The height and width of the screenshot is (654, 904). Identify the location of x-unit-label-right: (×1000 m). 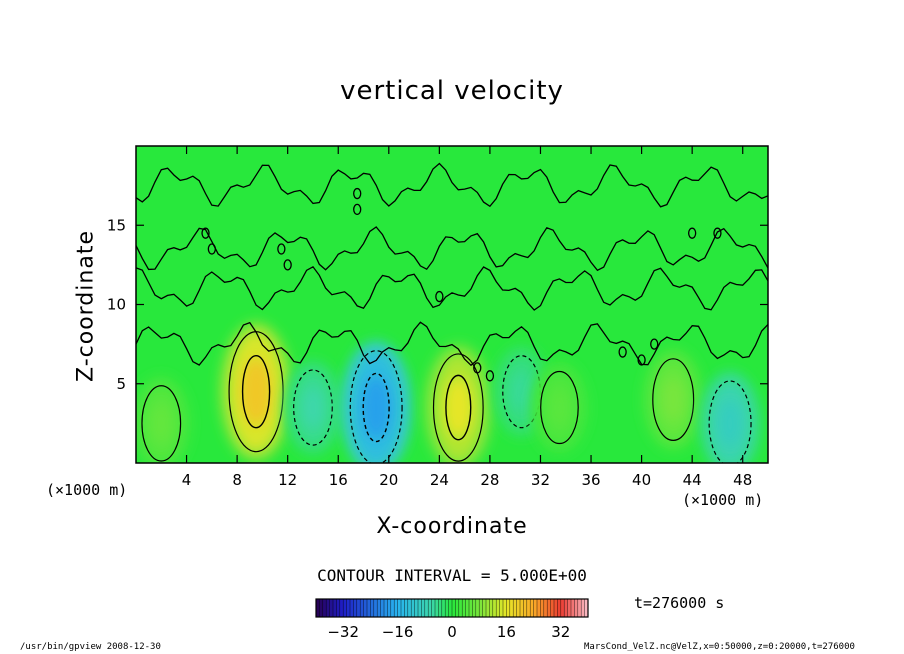
(723, 500).